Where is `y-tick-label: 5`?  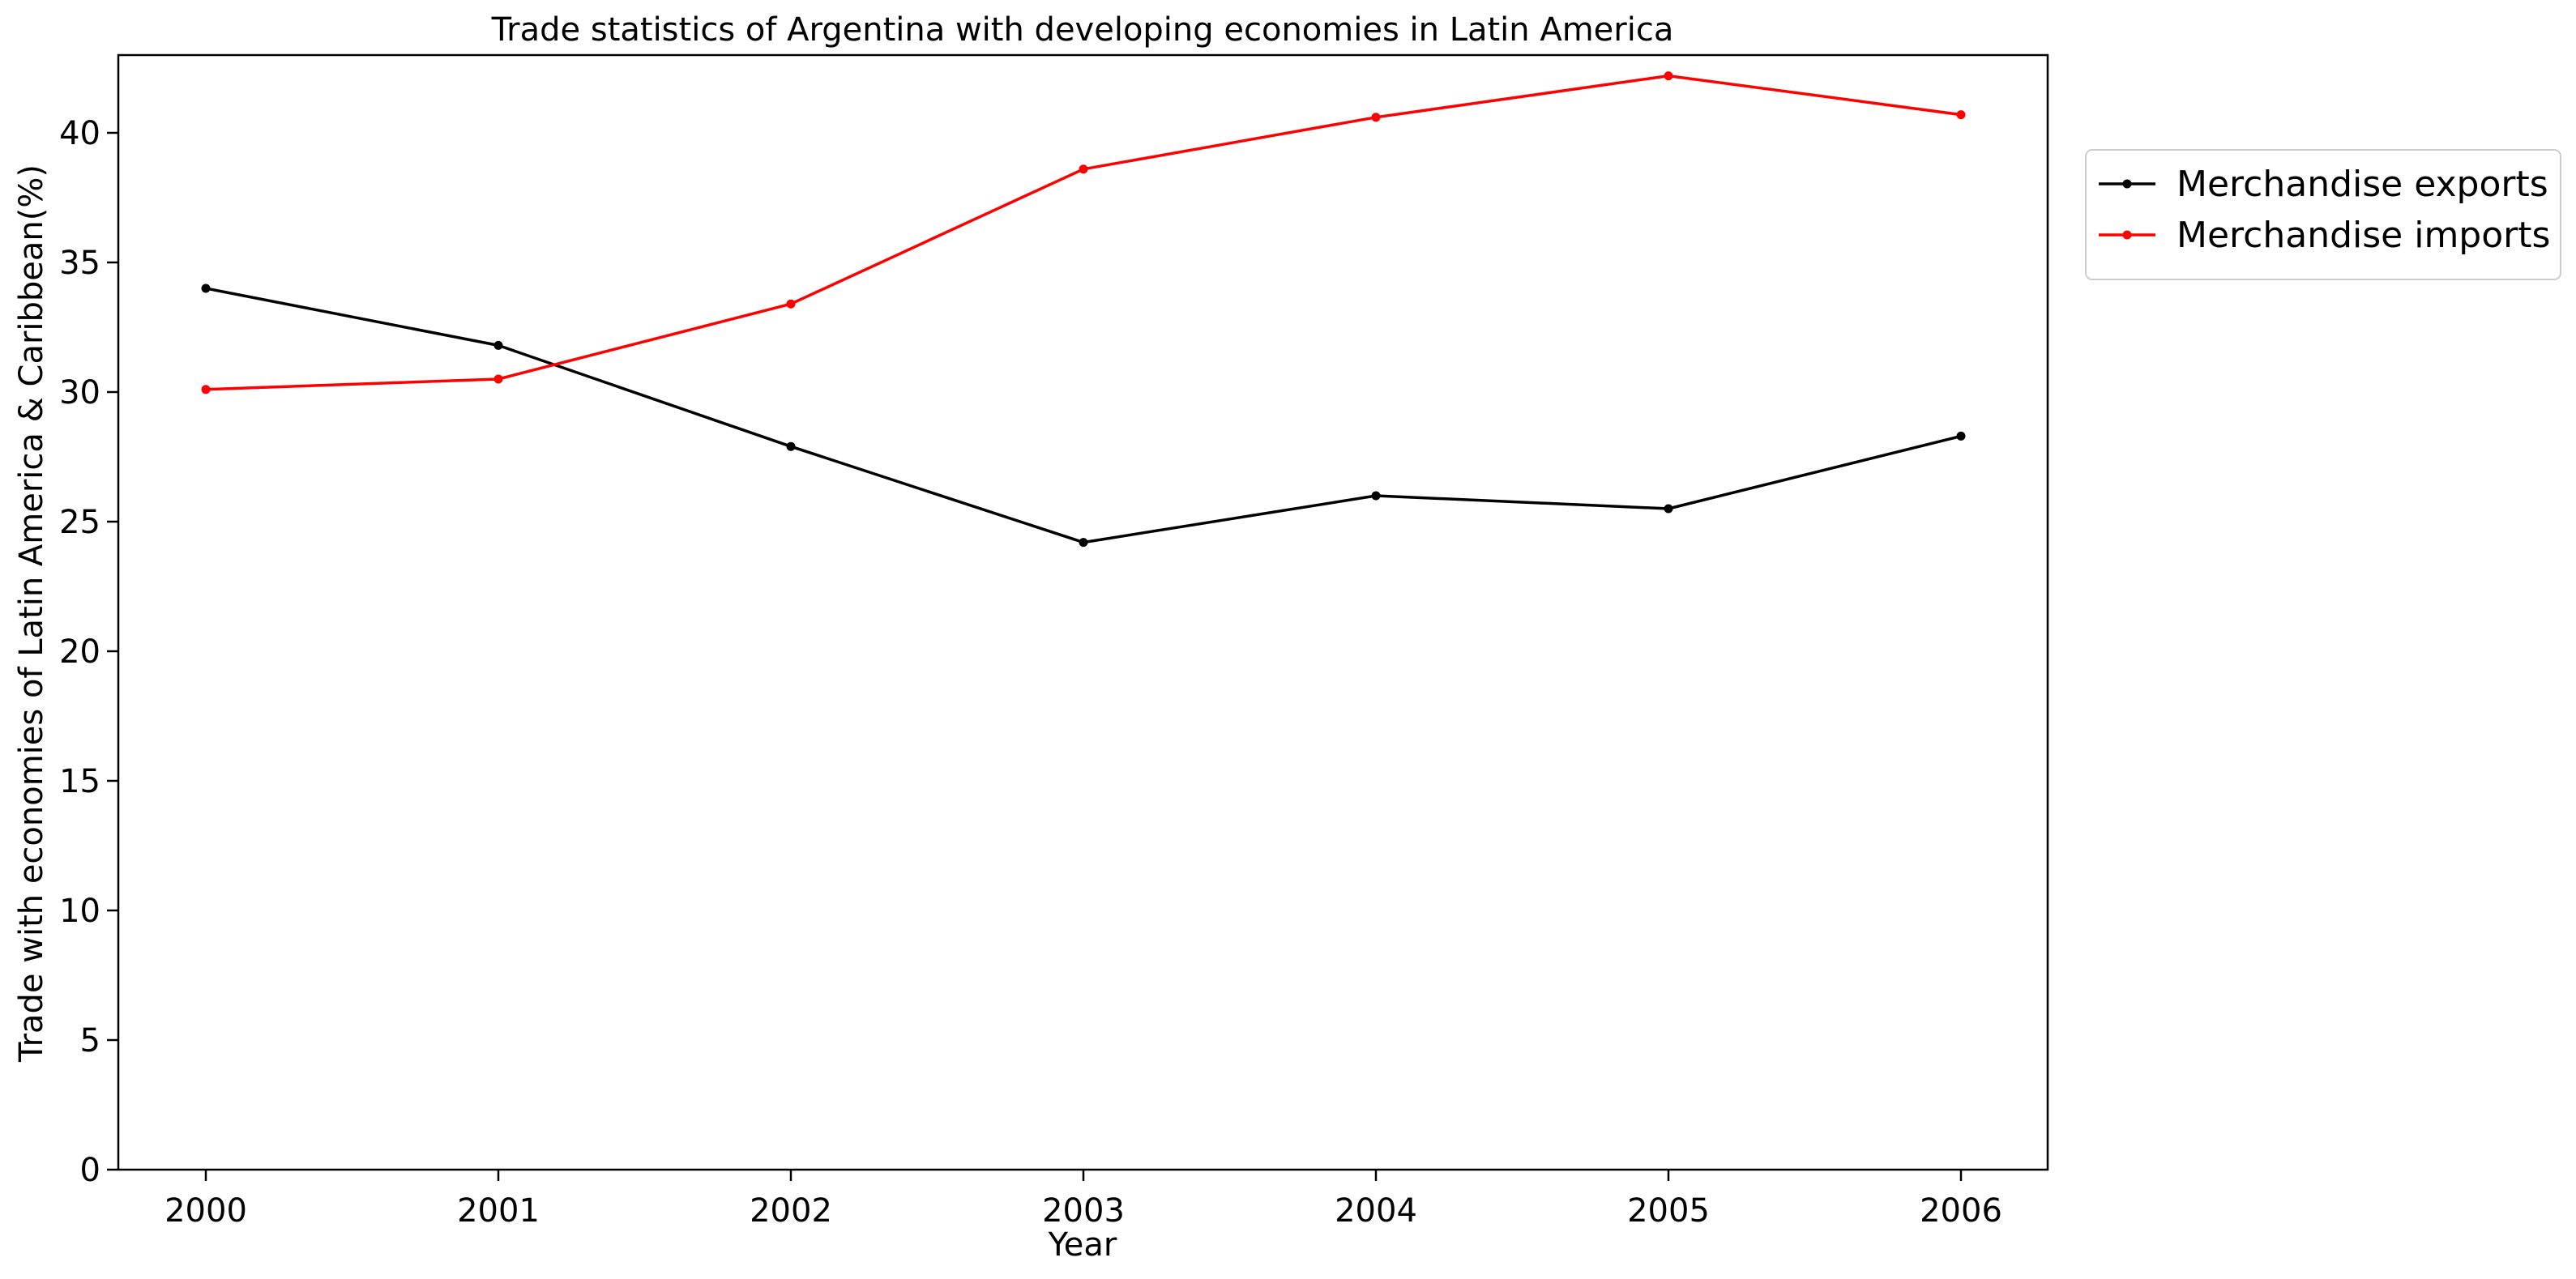
y-tick-label: 5 is located at coordinates (90, 1040).